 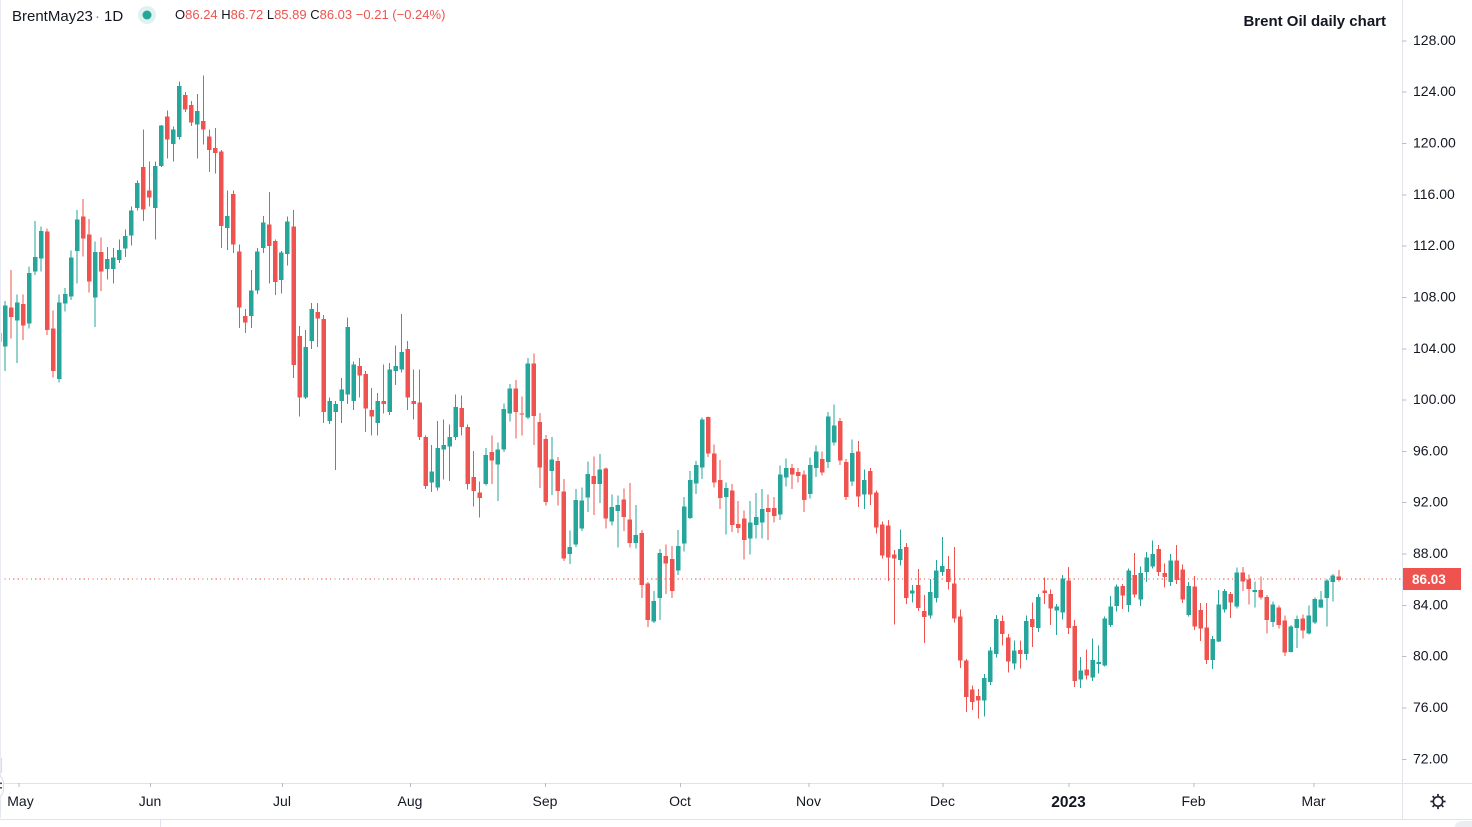 What do you see at coordinates (1313, 801) in the screenshot?
I see `svg-text: Mar` at bounding box center [1313, 801].